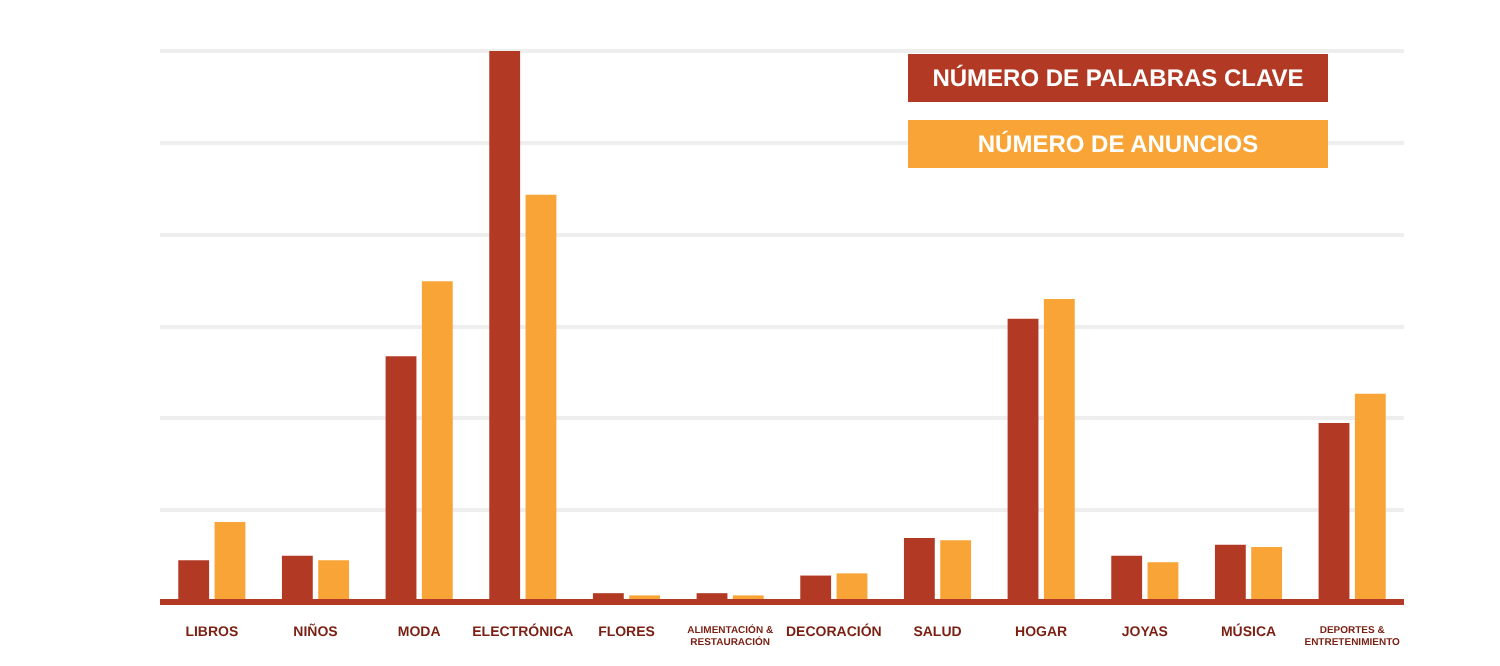 The height and width of the screenshot is (666, 1500). I want to click on text: NÚMERO DE PALABRAS CLAVE, so click(1118, 78).